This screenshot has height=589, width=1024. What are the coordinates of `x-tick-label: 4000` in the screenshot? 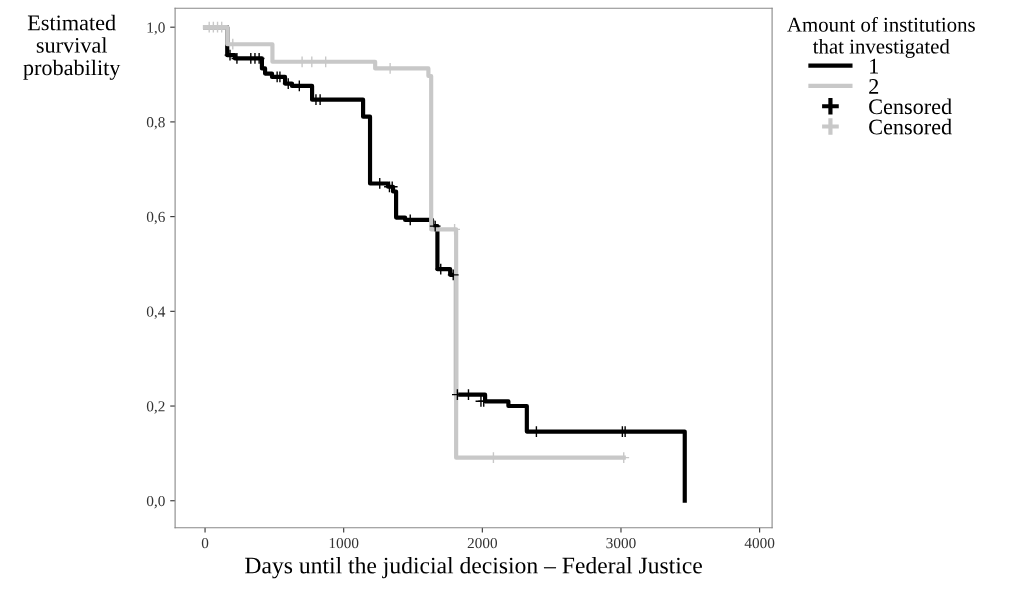 It's located at (759, 543).